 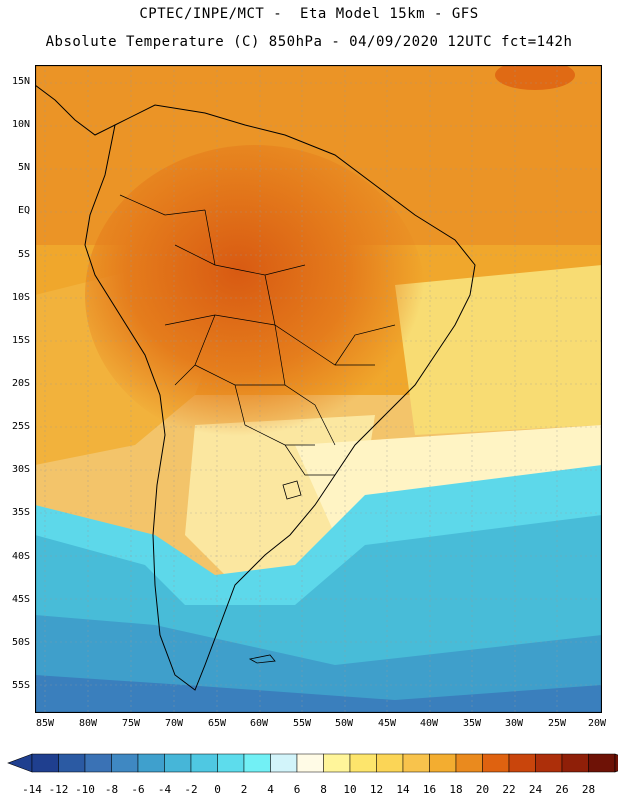 What do you see at coordinates (270, 789) in the screenshot?
I see `colorbar-tick-label: 4` at bounding box center [270, 789].